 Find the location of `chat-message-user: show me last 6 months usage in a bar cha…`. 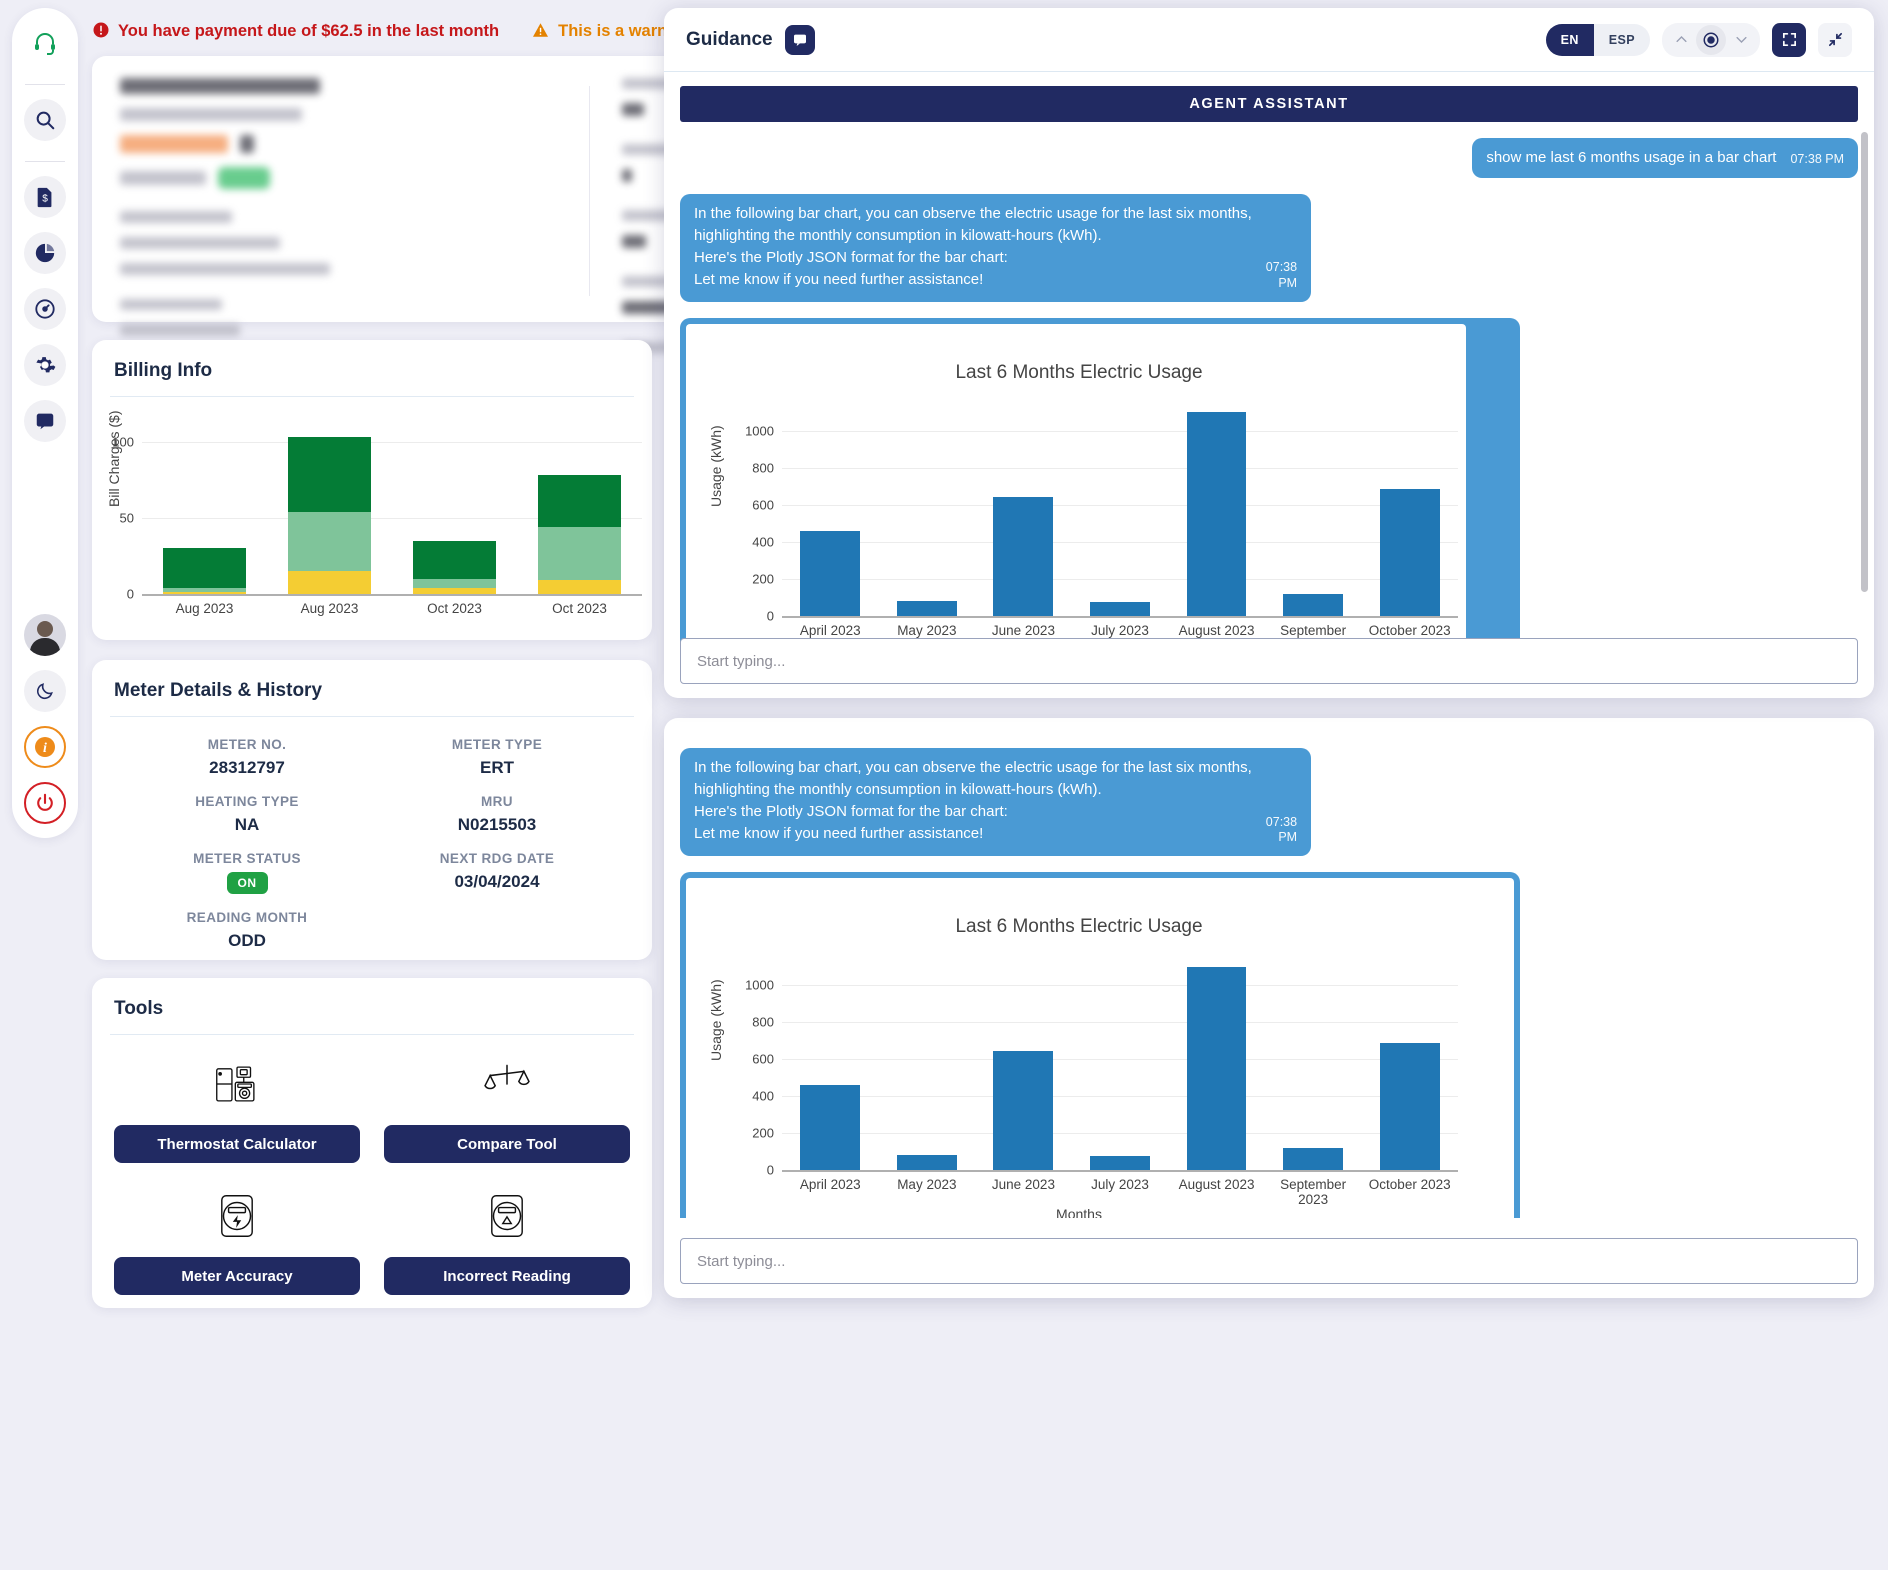

chat-message-user: show me last 6 months usage in a bar cha… is located at coordinates (1269, 158).